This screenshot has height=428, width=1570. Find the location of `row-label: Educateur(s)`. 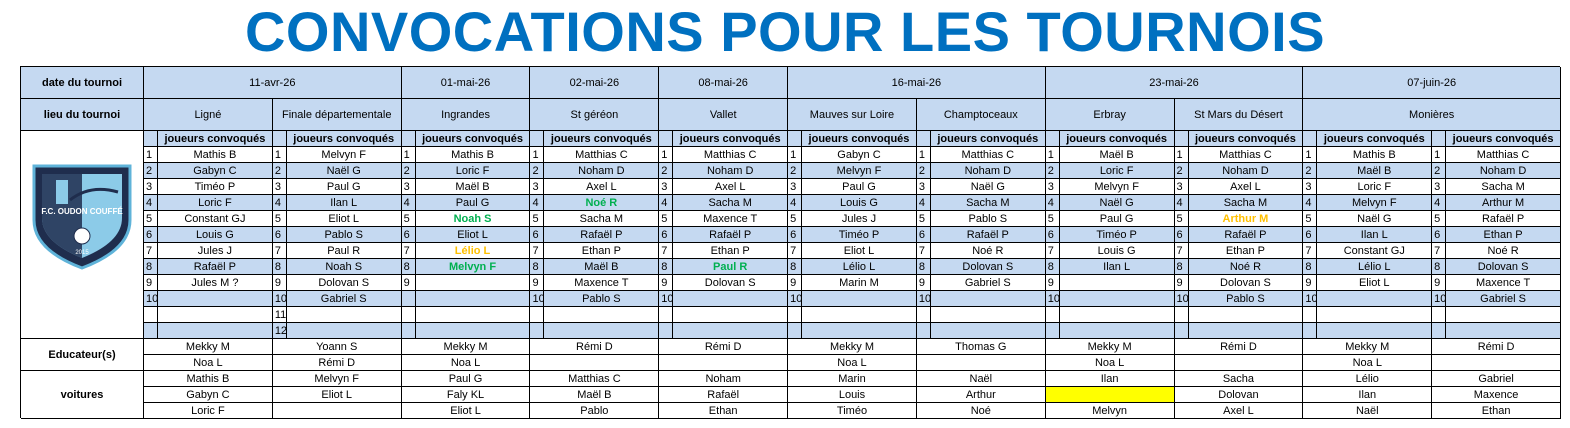

row-label: Educateur(s) is located at coordinates (82, 355).